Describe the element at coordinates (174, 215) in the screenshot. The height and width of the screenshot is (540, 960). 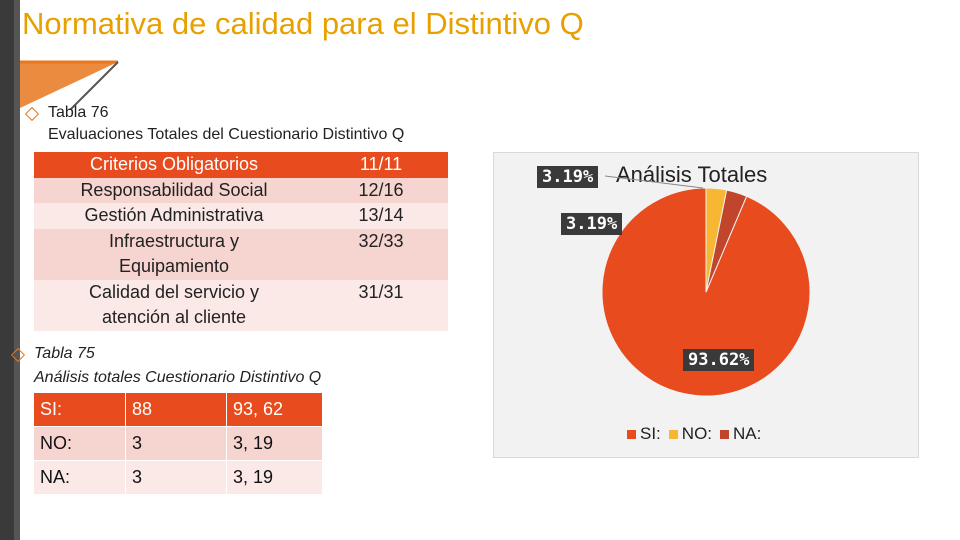
I see `row-label: Gestión Administrativa` at that location.